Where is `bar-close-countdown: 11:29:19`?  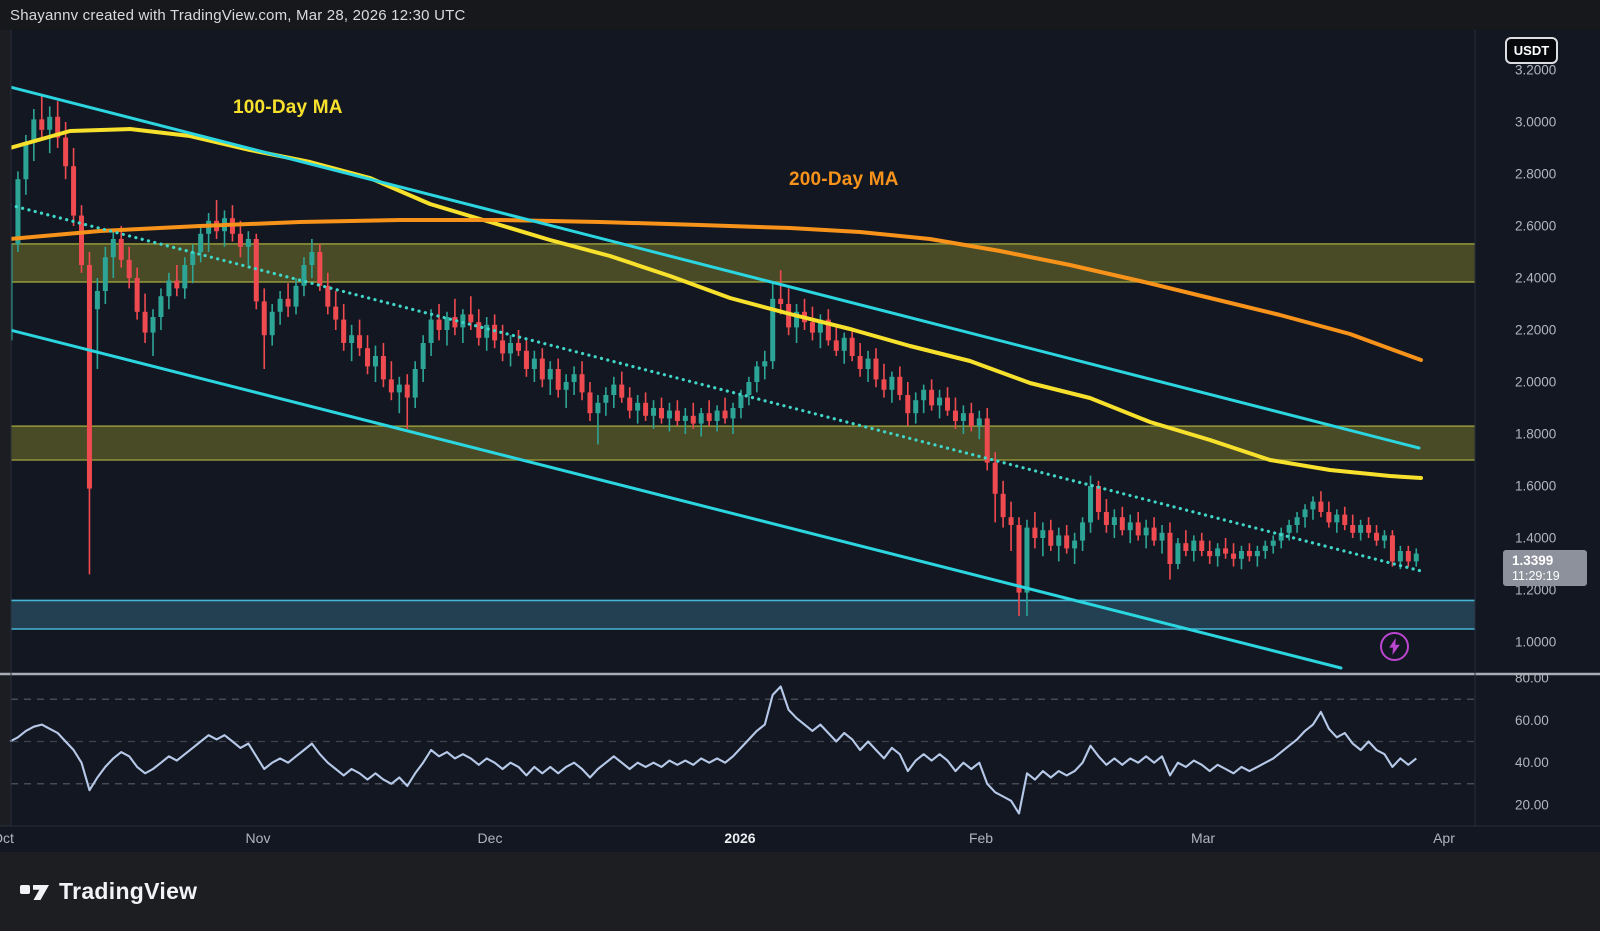
bar-close-countdown: 11:29:19 is located at coordinates (1536, 576).